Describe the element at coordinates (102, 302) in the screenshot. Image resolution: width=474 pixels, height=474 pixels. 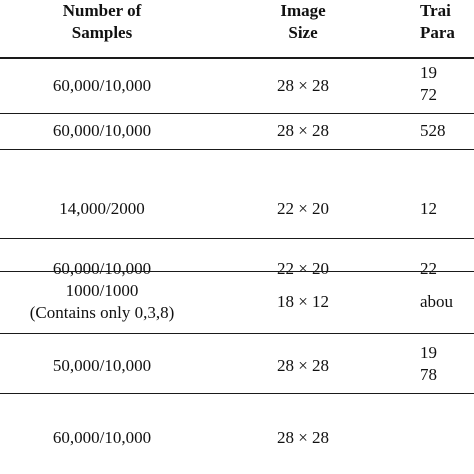
I see `row-5-samples: 1000/1000 (Contains only 0,3,8)` at that location.